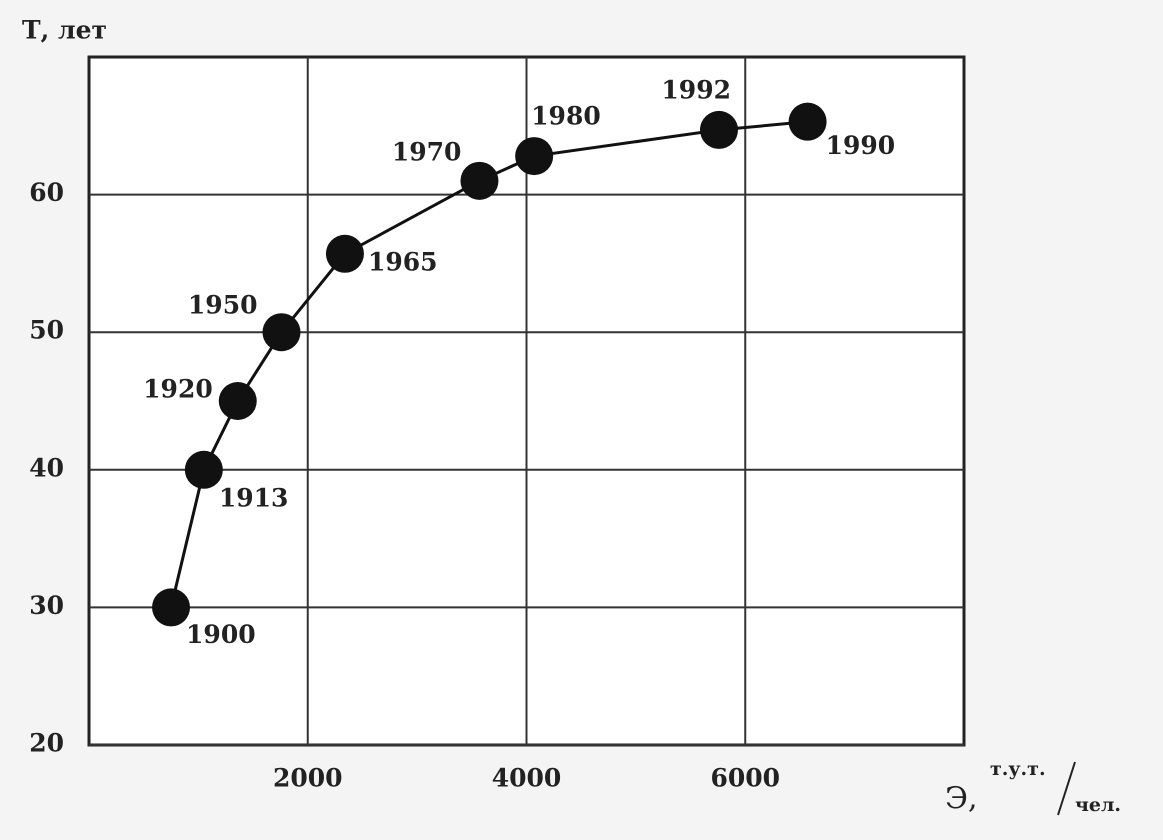 This screenshot has width=1163, height=840. Describe the element at coordinates (46, 467) in the screenshot. I see `y-tick-label: 40` at that location.